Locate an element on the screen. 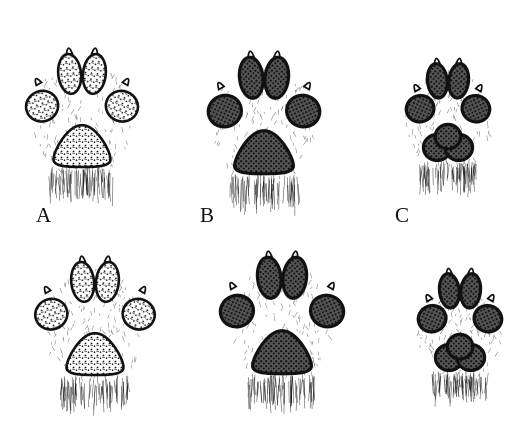 The height and width of the screenshot is (425, 528). label-a: A is located at coordinates (44, 215).